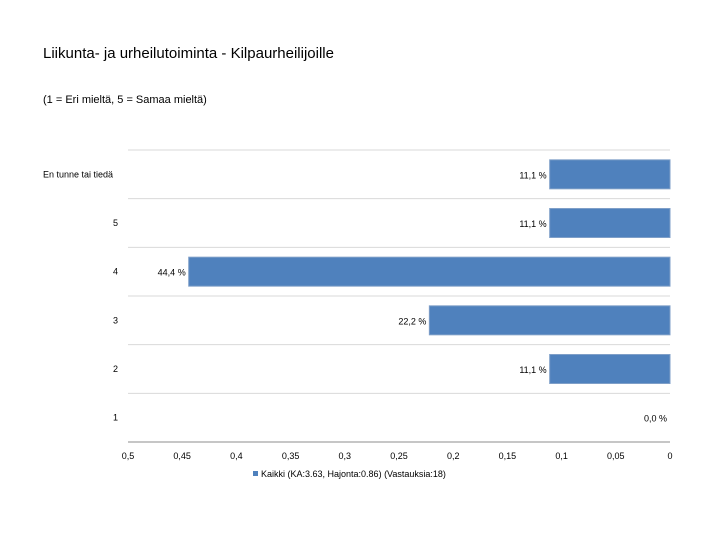 The image size is (720, 540). Describe the element at coordinates (128, 456) in the screenshot. I see `x-tick-label: 0,5` at that location.